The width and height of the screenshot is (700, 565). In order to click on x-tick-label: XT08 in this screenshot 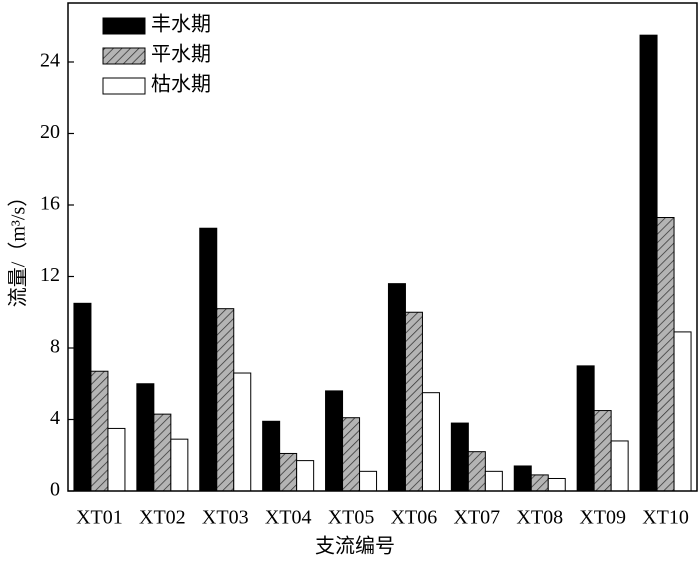, I will do `click(539, 518)`.